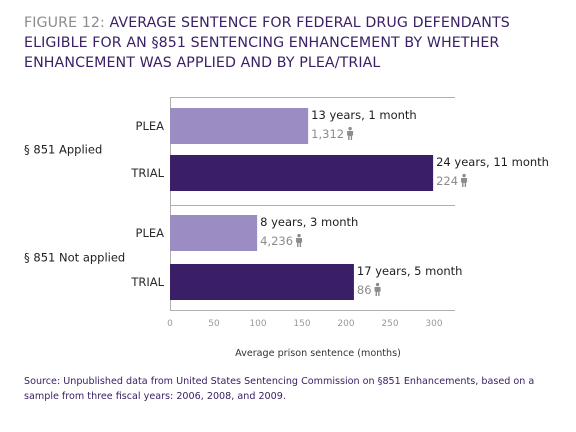 This screenshot has width=576, height=432. Describe the element at coordinates (214, 324) in the screenshot. I see `x-tick-label: 50` at that location.